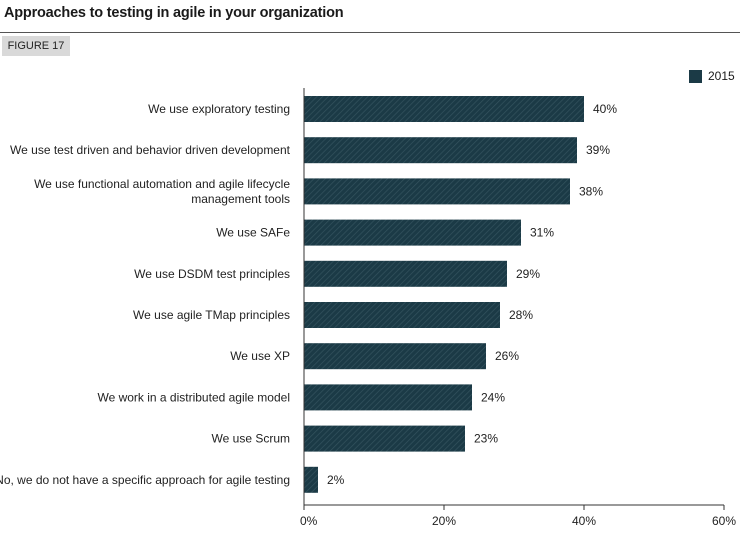 Image resolution: width=740 pixels, height=533 pixels. What do you see at coordinates (444, 521) in the screenshot?
I see `x-tick-label: 20%` at bounding box center [444, 521].